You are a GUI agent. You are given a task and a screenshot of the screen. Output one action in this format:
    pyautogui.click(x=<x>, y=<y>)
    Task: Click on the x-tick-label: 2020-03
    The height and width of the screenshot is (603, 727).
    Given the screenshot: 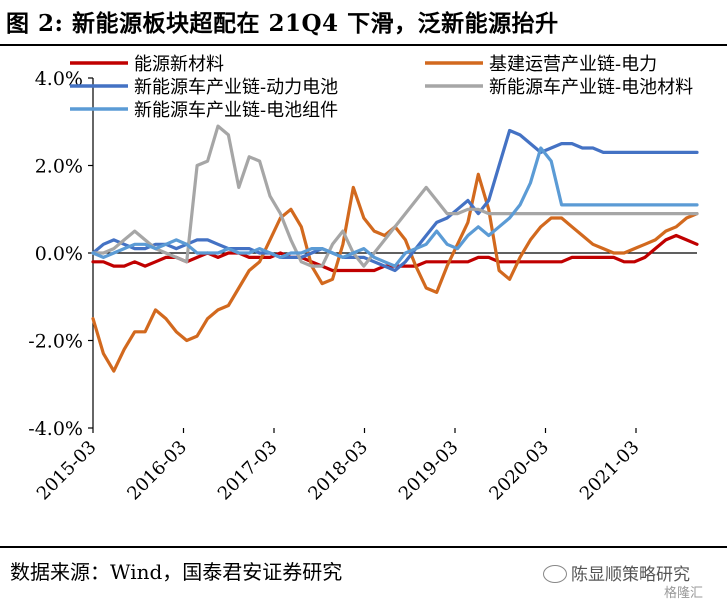 What is the action you would take?
    pyautogui.click(x=519, y=471)
    